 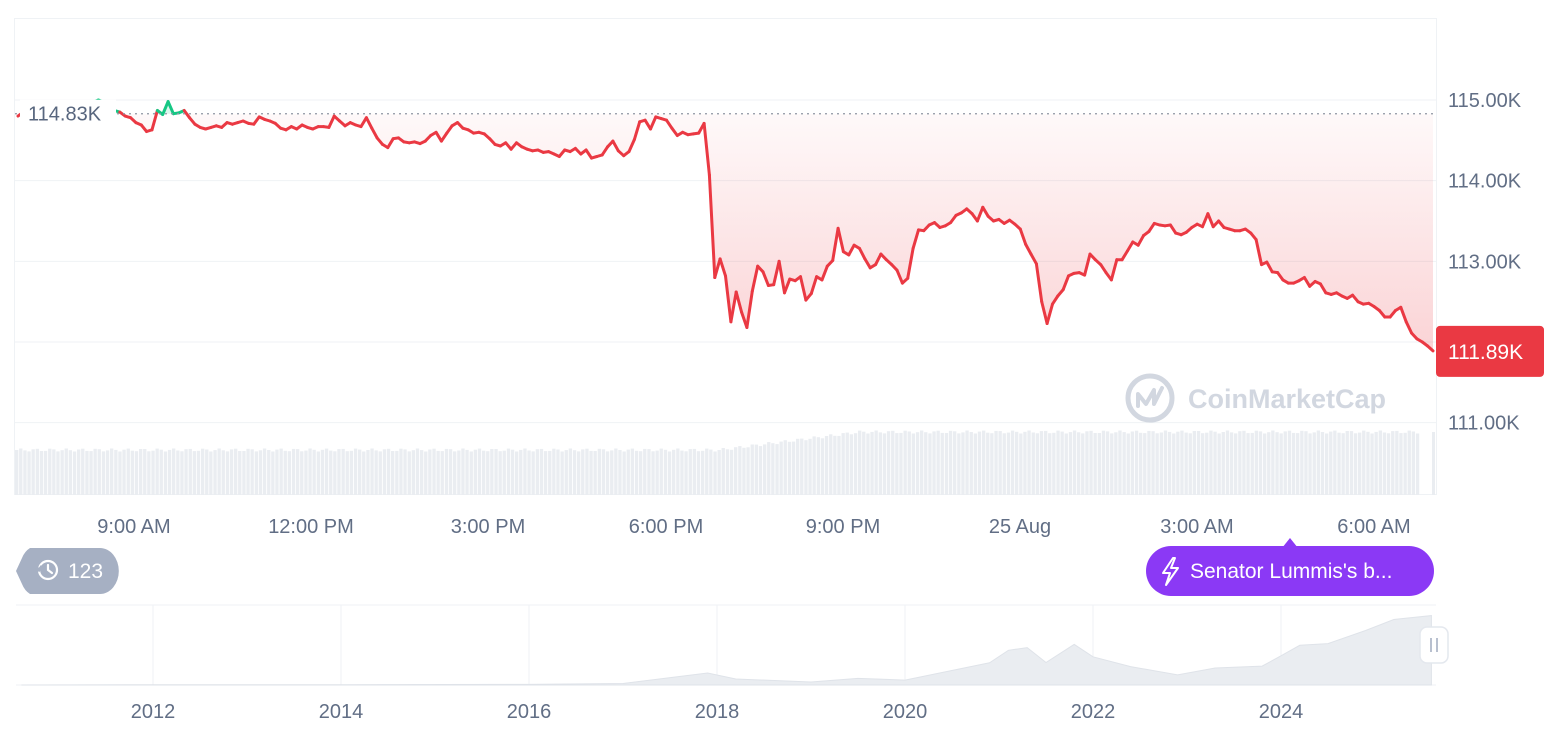 What do you see at coordinates (1020, 527) in the screenshot?
I see `x-tick-label: 25 Aug` at bounding box center [1020, 527].